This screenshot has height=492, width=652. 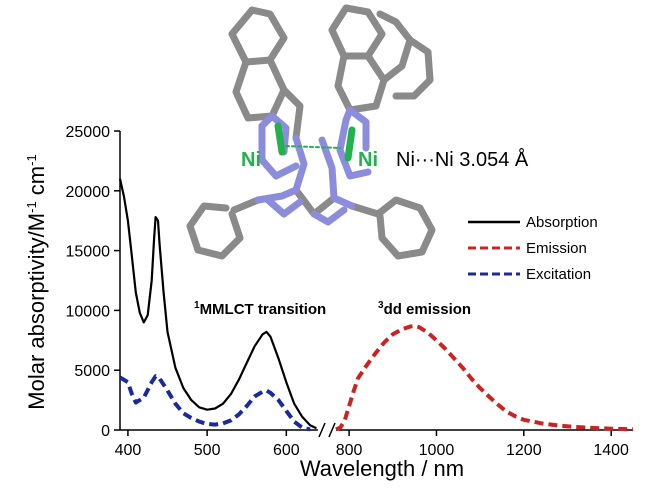 I want to click on axis-break-mark, so click(x=327, y=430).